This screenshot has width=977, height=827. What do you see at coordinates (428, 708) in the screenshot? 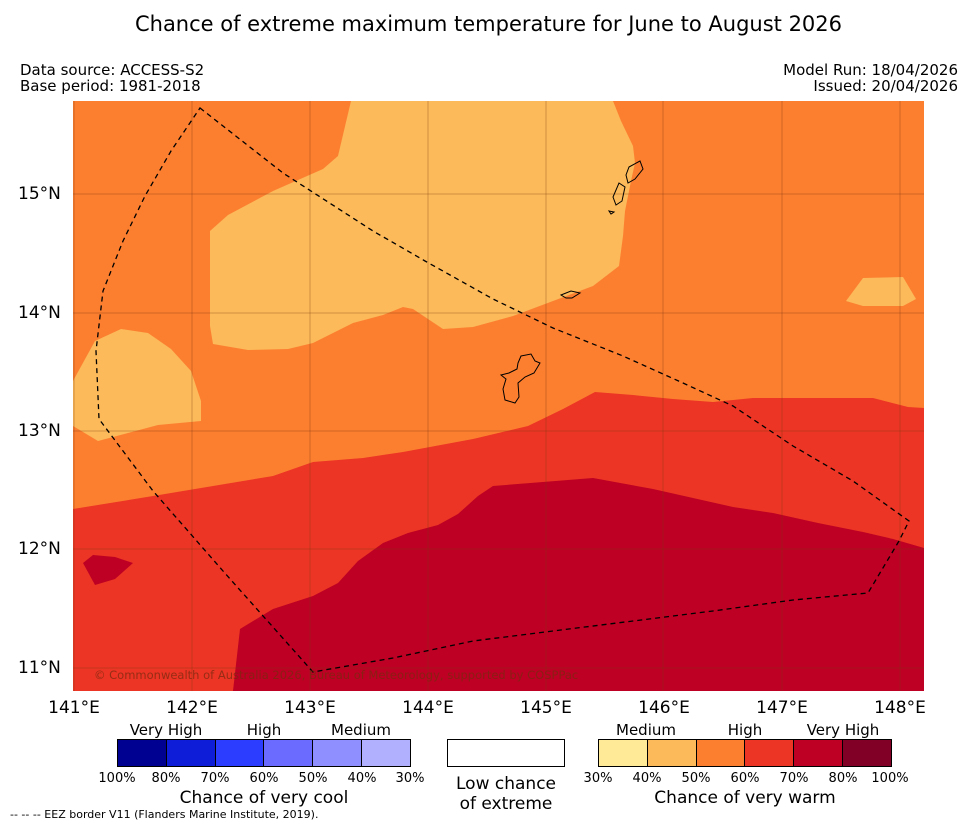
I see `x-tick-144E: 144°E` at bounding box center [428, 708].